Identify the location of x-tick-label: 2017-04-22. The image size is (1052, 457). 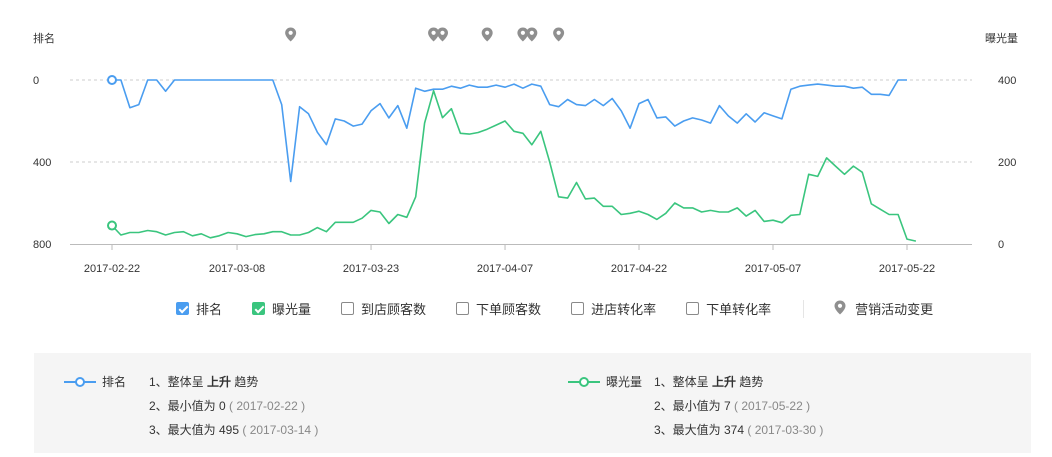
(639, 269).